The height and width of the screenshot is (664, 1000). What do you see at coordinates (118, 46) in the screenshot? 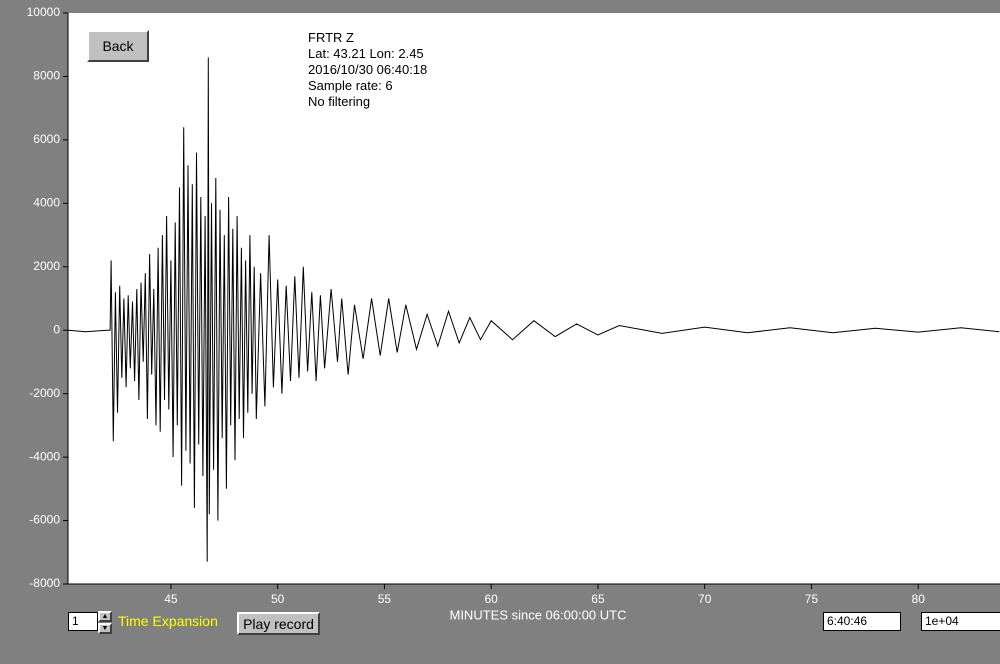
I see `back-button: Back` at bounding box center [118, 46].